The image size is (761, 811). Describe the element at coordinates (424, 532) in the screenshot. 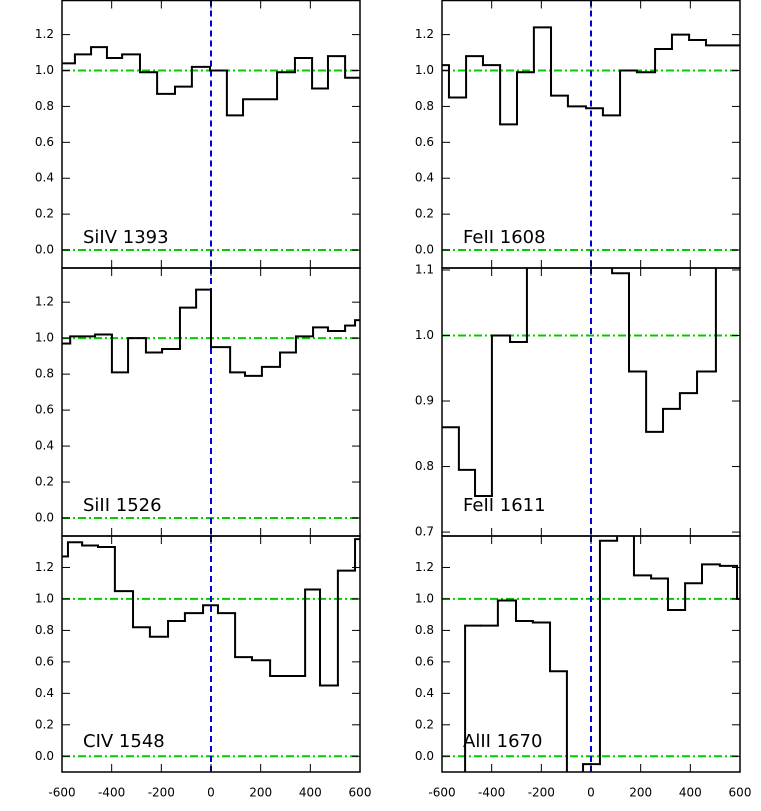

I see `y-tick-label: 0.7` at that location.